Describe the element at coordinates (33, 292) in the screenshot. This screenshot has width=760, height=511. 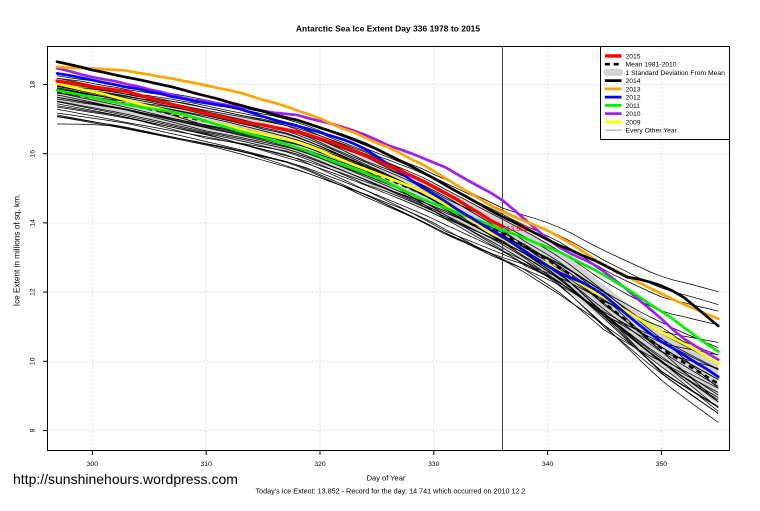
I see `svg-text: 12` at that location.